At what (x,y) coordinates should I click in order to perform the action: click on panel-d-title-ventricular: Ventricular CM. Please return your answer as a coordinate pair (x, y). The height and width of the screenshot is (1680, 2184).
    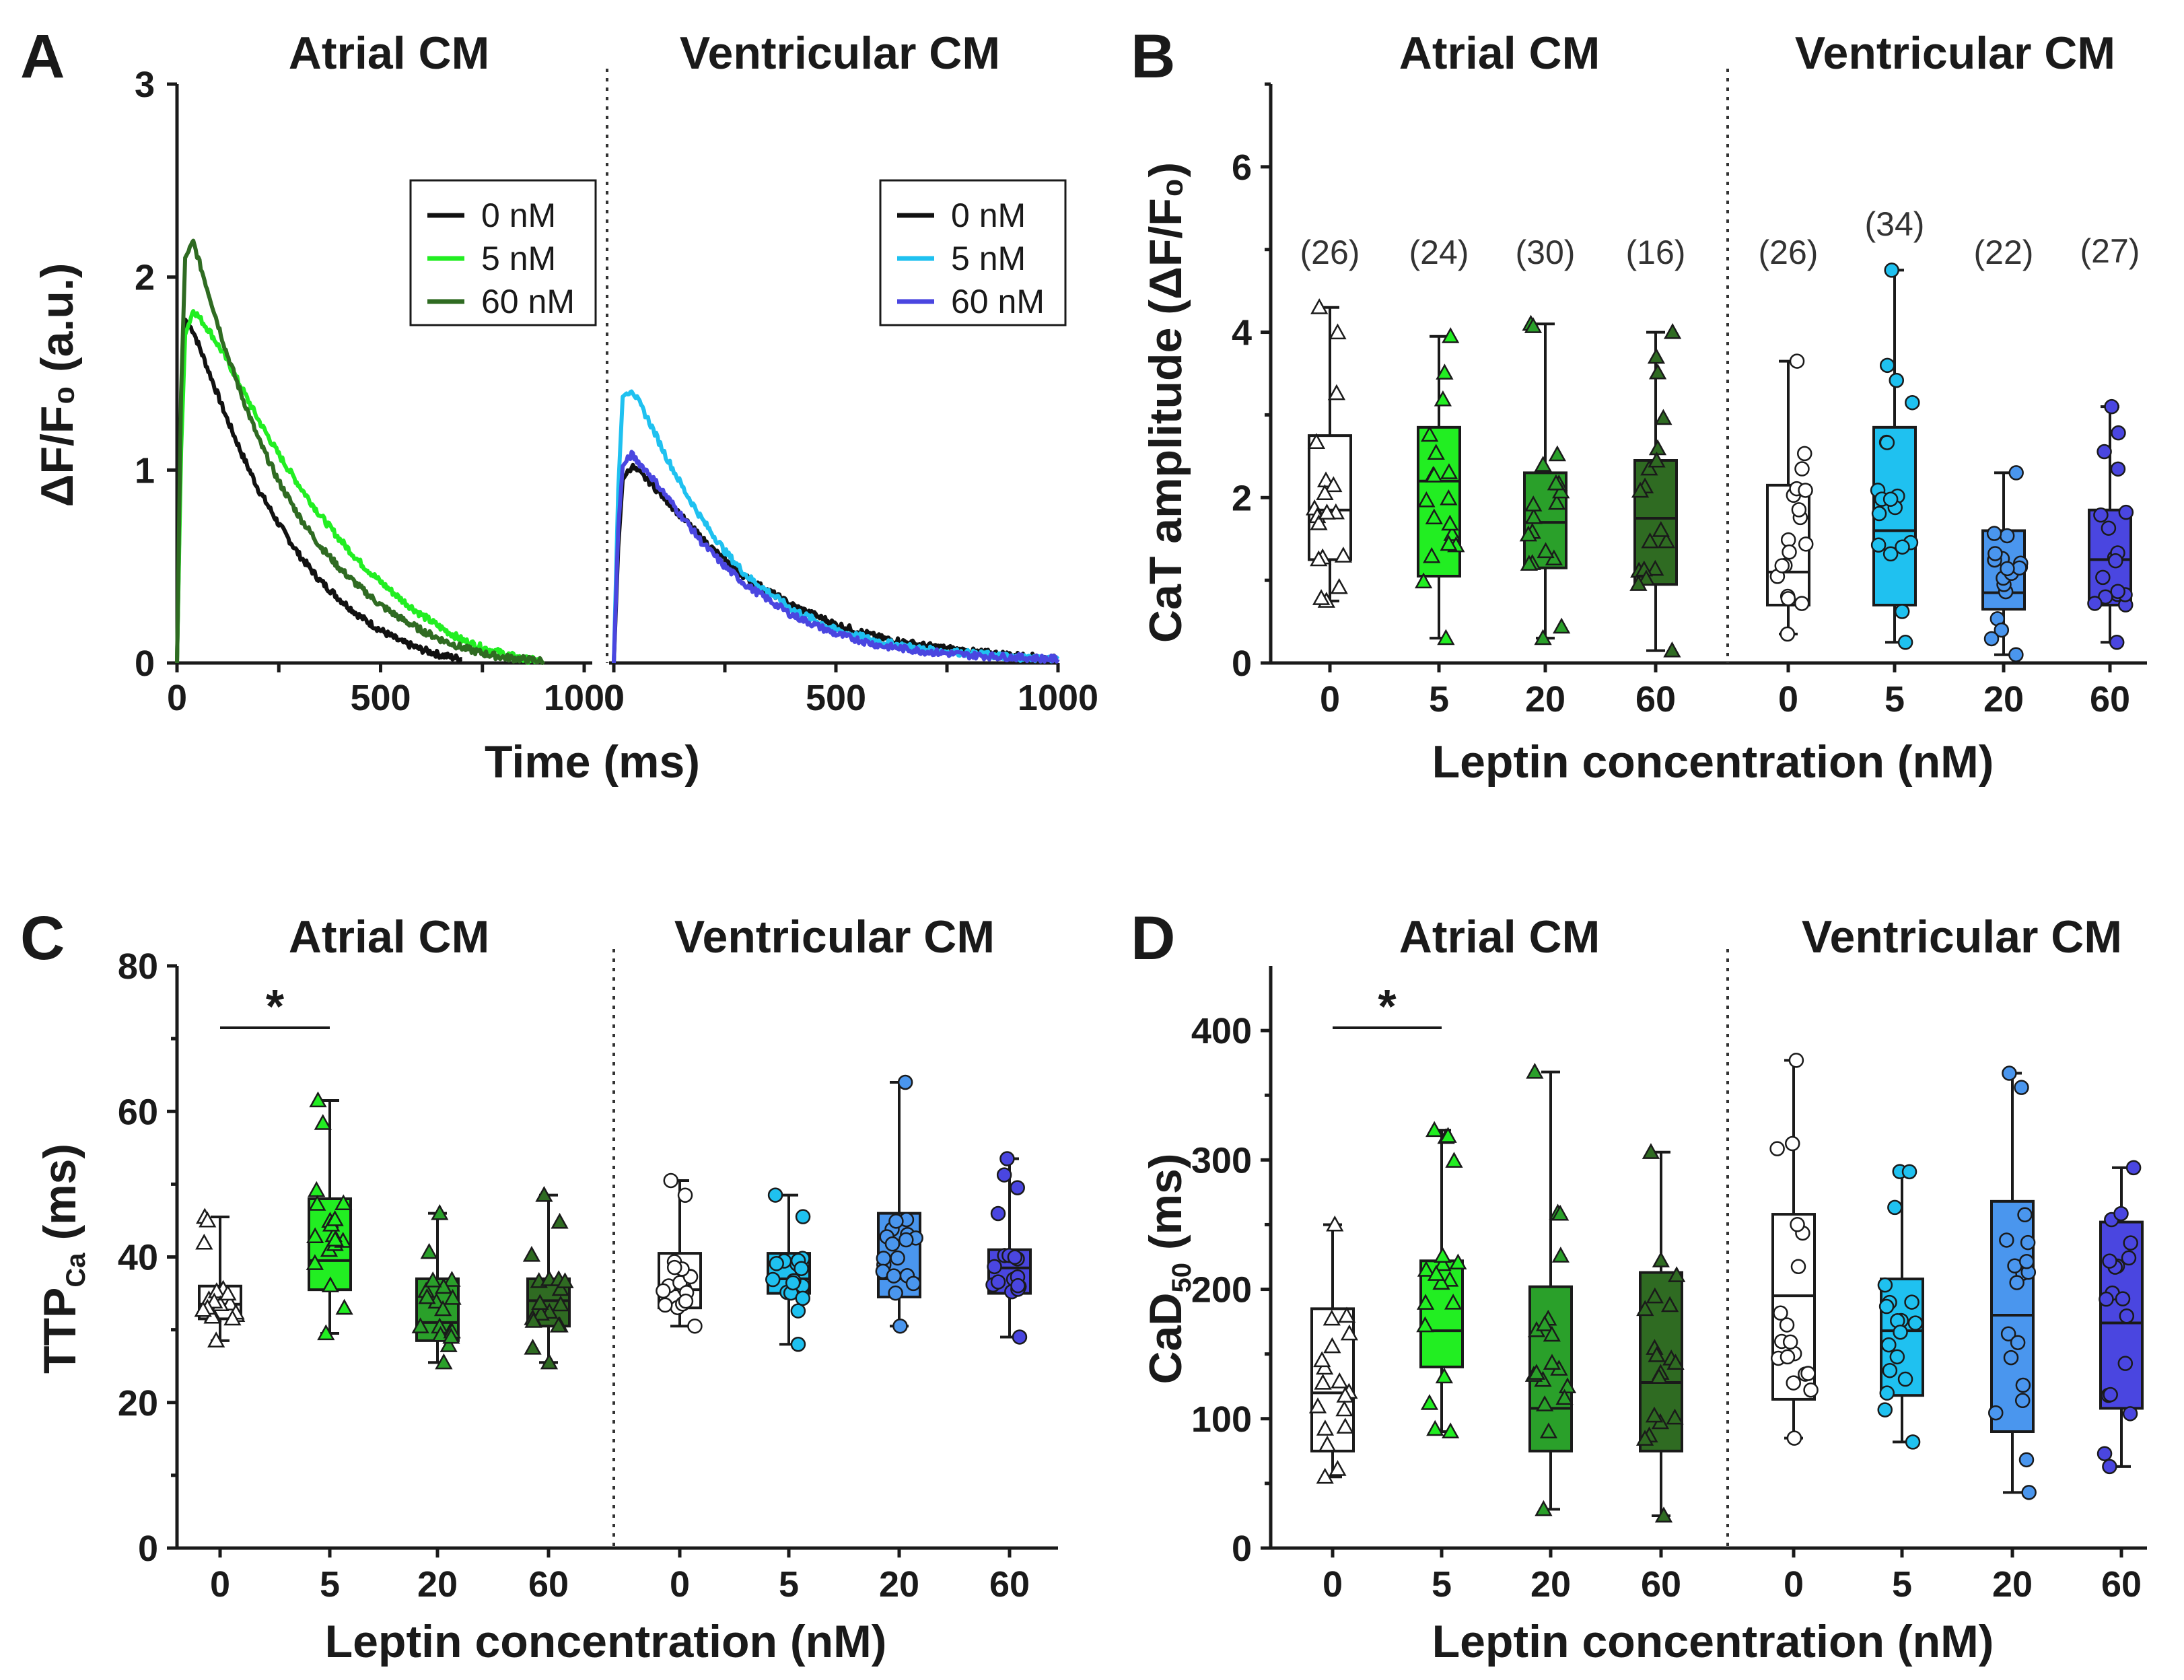
    Looking at the image, I should click on (1962, 937).